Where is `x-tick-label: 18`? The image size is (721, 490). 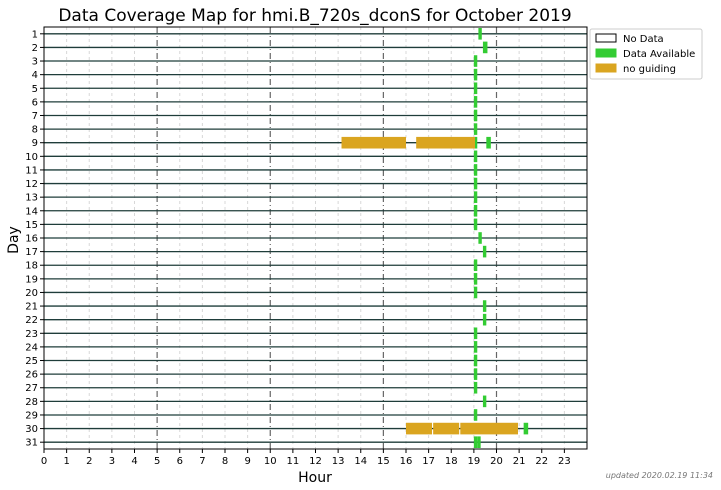 x-tick-label: 18 is located at coordinates (451, 461).